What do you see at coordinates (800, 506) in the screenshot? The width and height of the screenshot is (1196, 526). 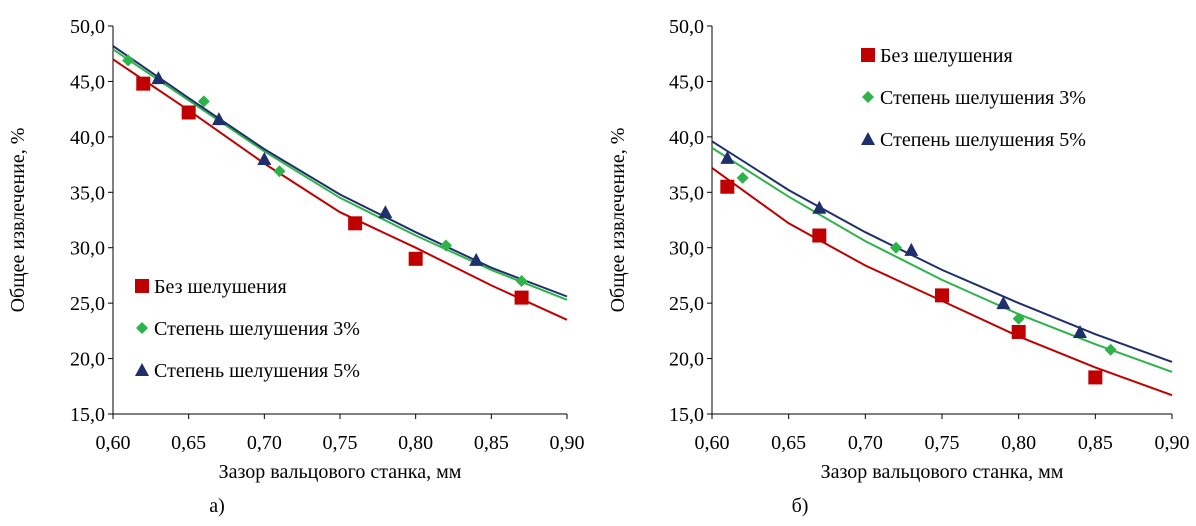 I see `panel-label: б)` at bounding box center [800, 506].